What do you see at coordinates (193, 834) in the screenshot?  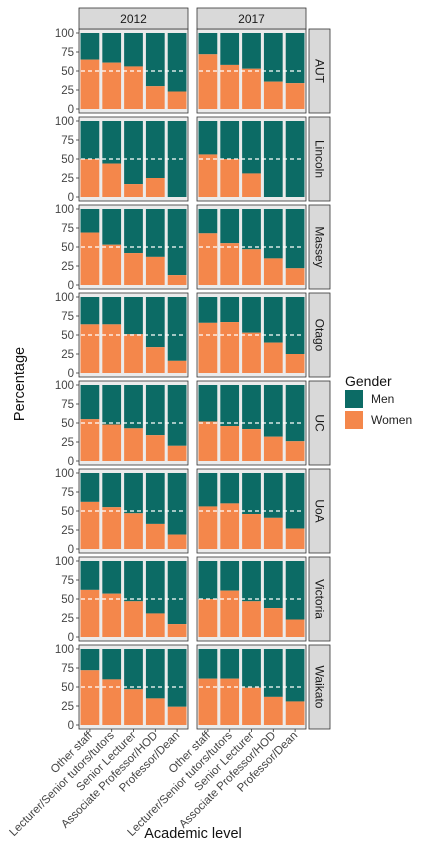 I see `x-axis-title: Academic level` at bounding box center [193, 834].